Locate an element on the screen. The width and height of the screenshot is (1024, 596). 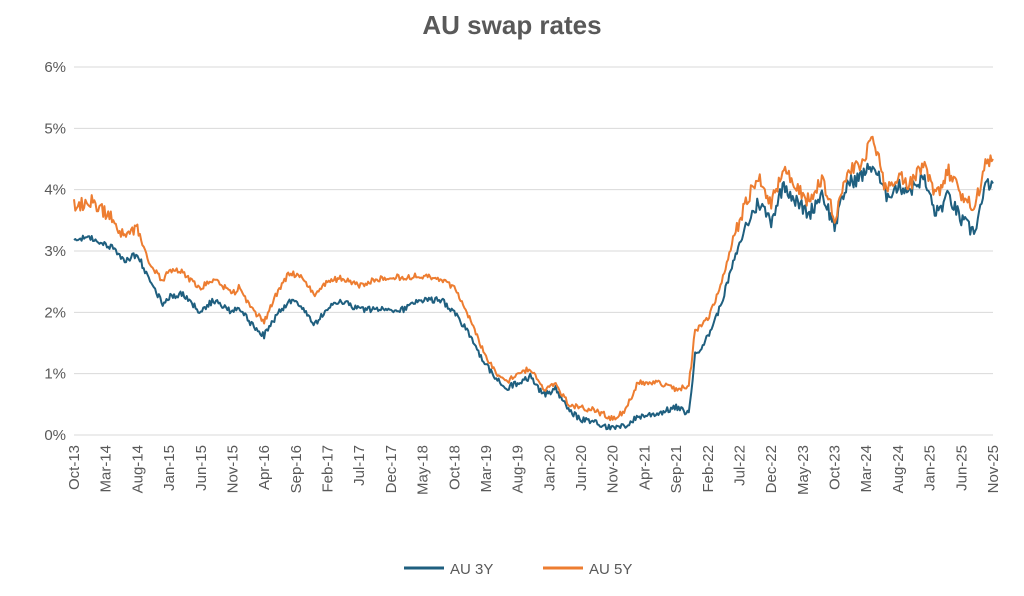
y-axis-ticks: 0% 1% 2% 3% 4% 5% 6% is located at coordinates (55, 251).